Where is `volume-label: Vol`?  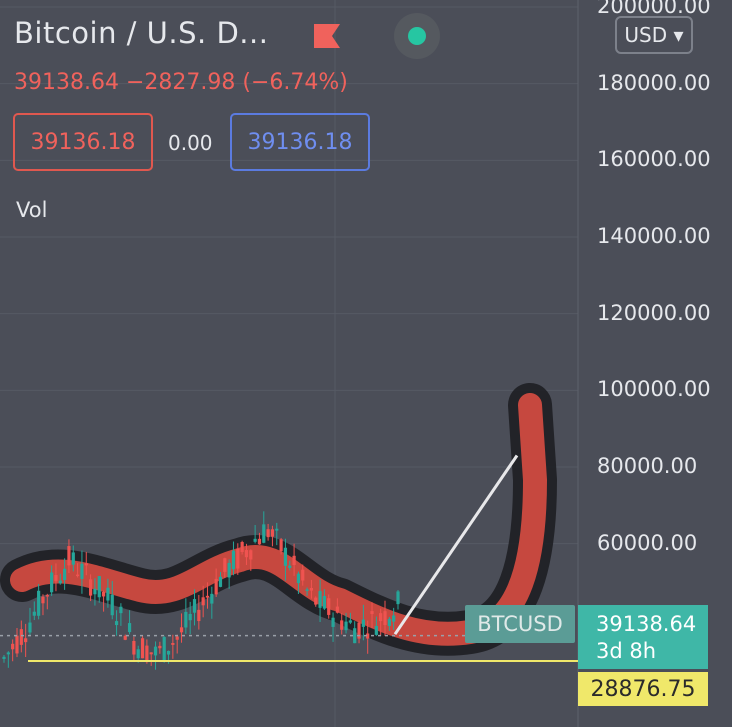 volume-label: Vol is located at coordinates (32, 210).